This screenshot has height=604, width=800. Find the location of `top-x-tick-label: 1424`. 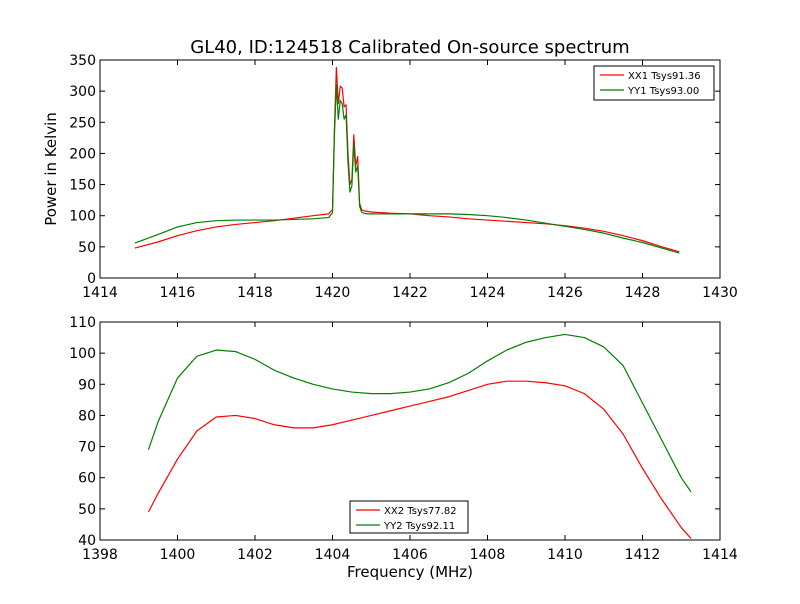

top-x-tick-label: 1424 is located at coordinates (488, 293).